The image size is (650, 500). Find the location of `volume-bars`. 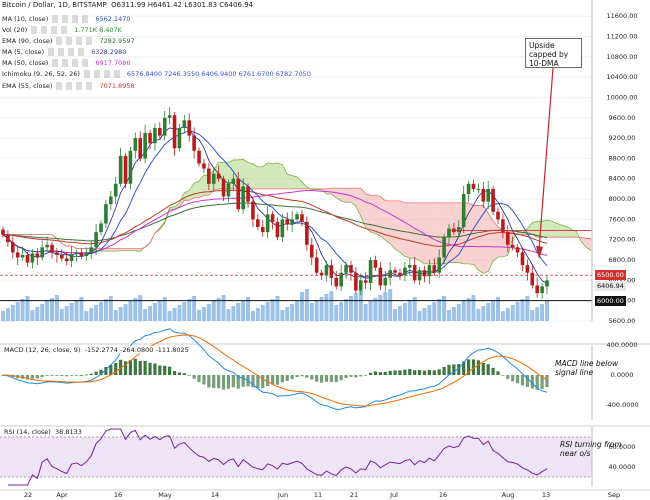

volume-bars is located at coordinates (275, 305).